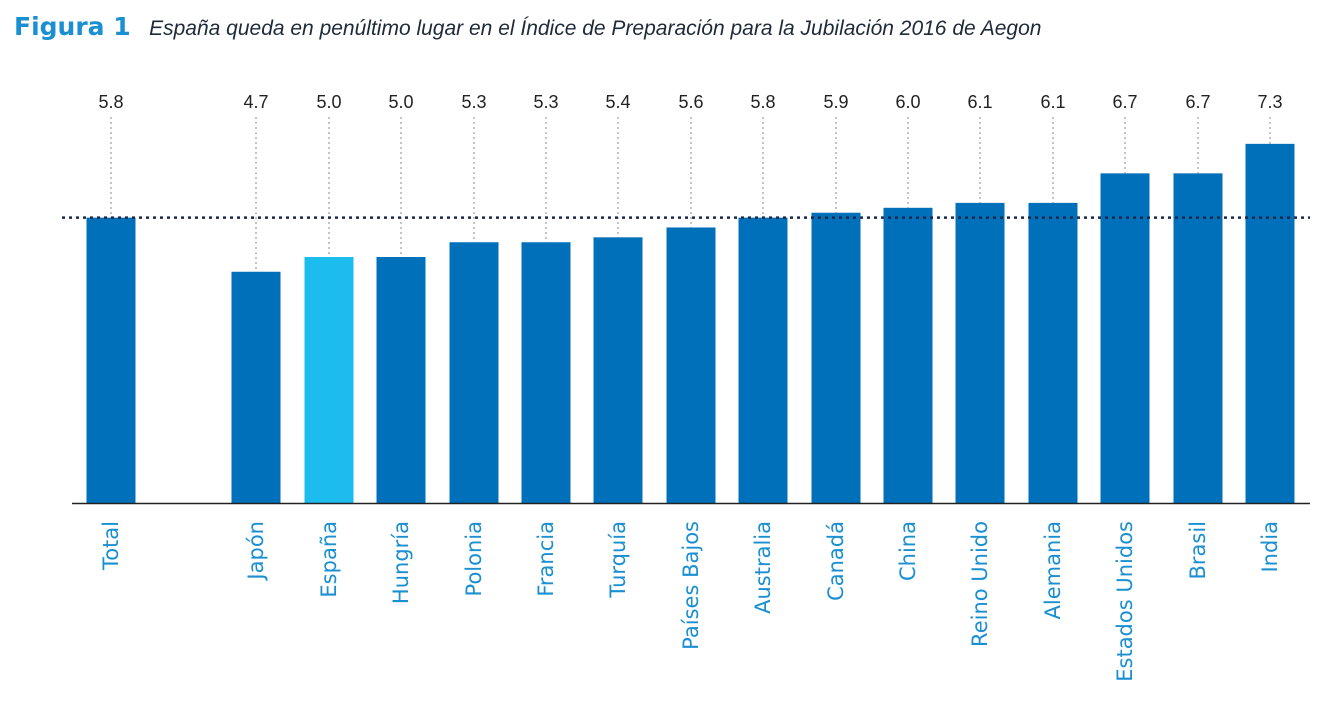 Image resolution: width=1322 pixels, height=717 pixels. I want to click on value-label: 6.0, so click(907, 102).